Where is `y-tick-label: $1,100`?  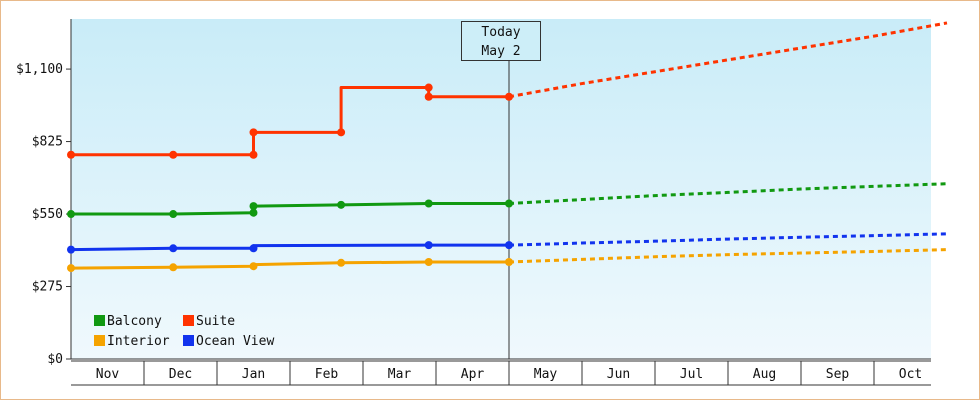
y-tick-label: $1,100 is located at coordinates (39, 69).